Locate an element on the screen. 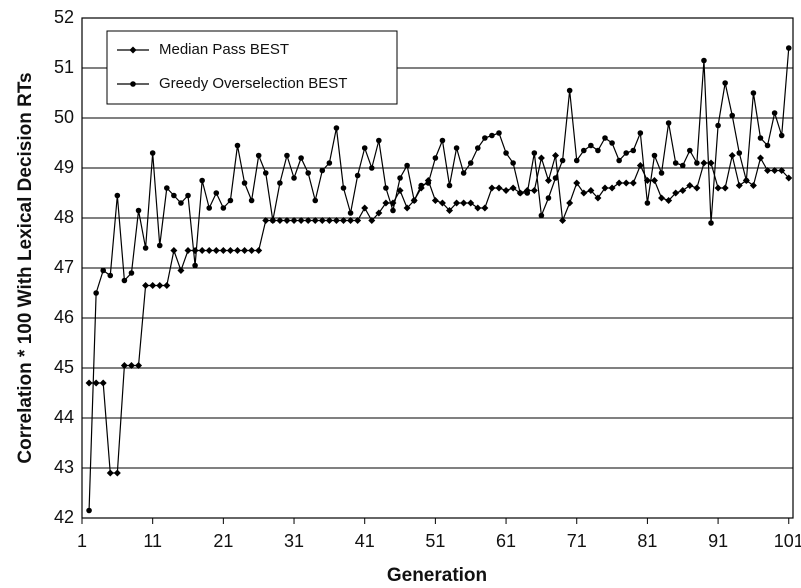  y-tick-label: 52 is located at coordinates (64, 17).